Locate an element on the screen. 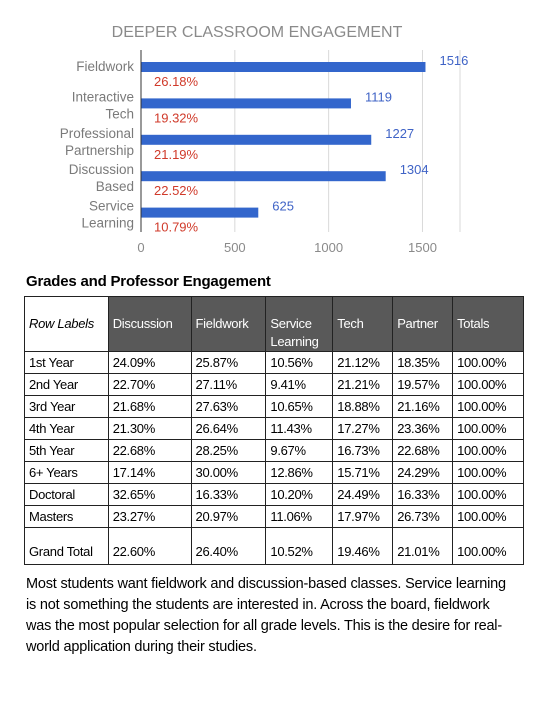 The image size is (533, 708). row-label-cell: 4th Year is located at coordinates (66, 428).